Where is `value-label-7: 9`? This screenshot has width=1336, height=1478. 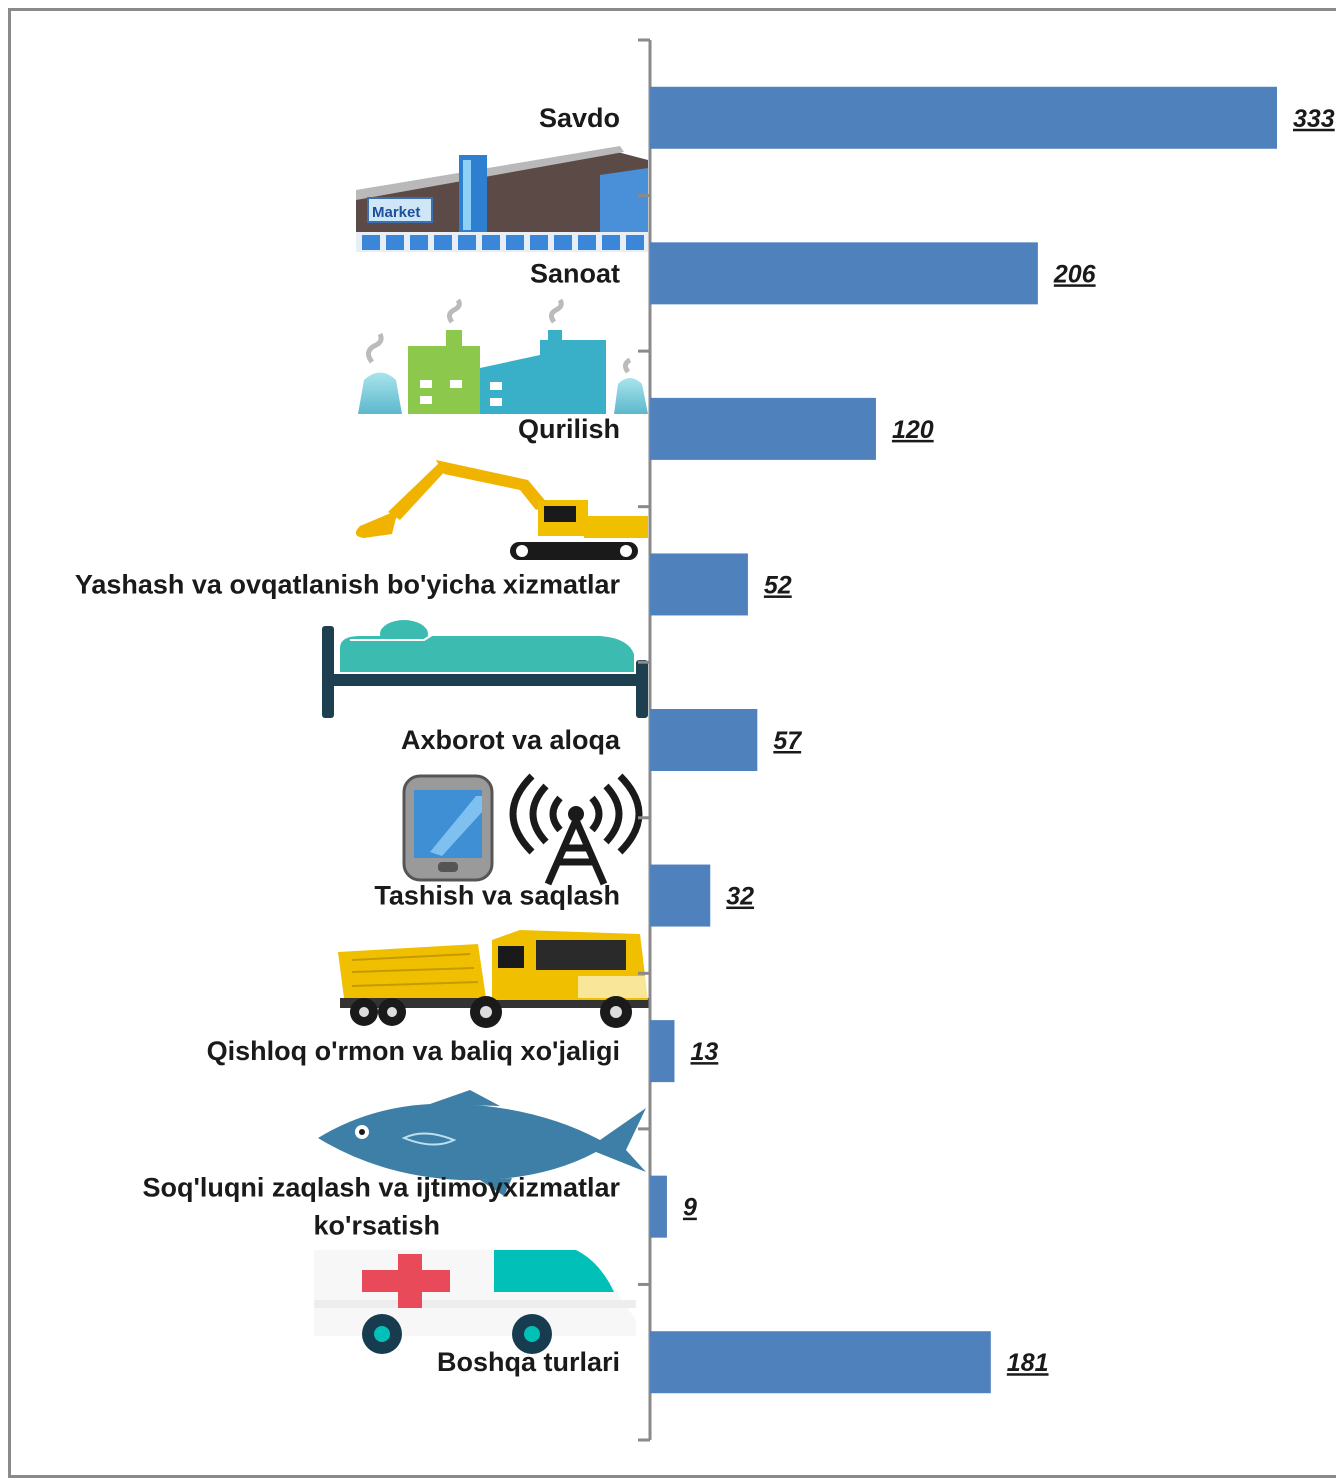
value-label-7: 9 is located at coordinates (690, 1208).